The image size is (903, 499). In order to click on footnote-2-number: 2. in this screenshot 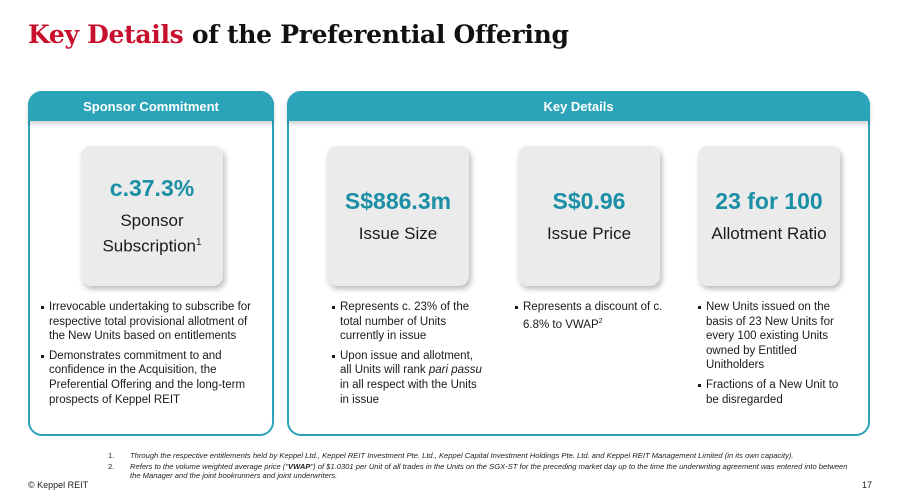, I will do `click(111, 466)`.